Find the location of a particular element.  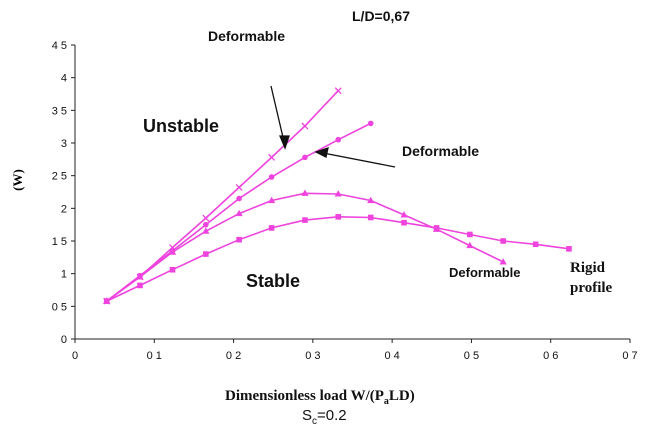

deformable-label-top: Deformable is located at coordinates (246, 36).